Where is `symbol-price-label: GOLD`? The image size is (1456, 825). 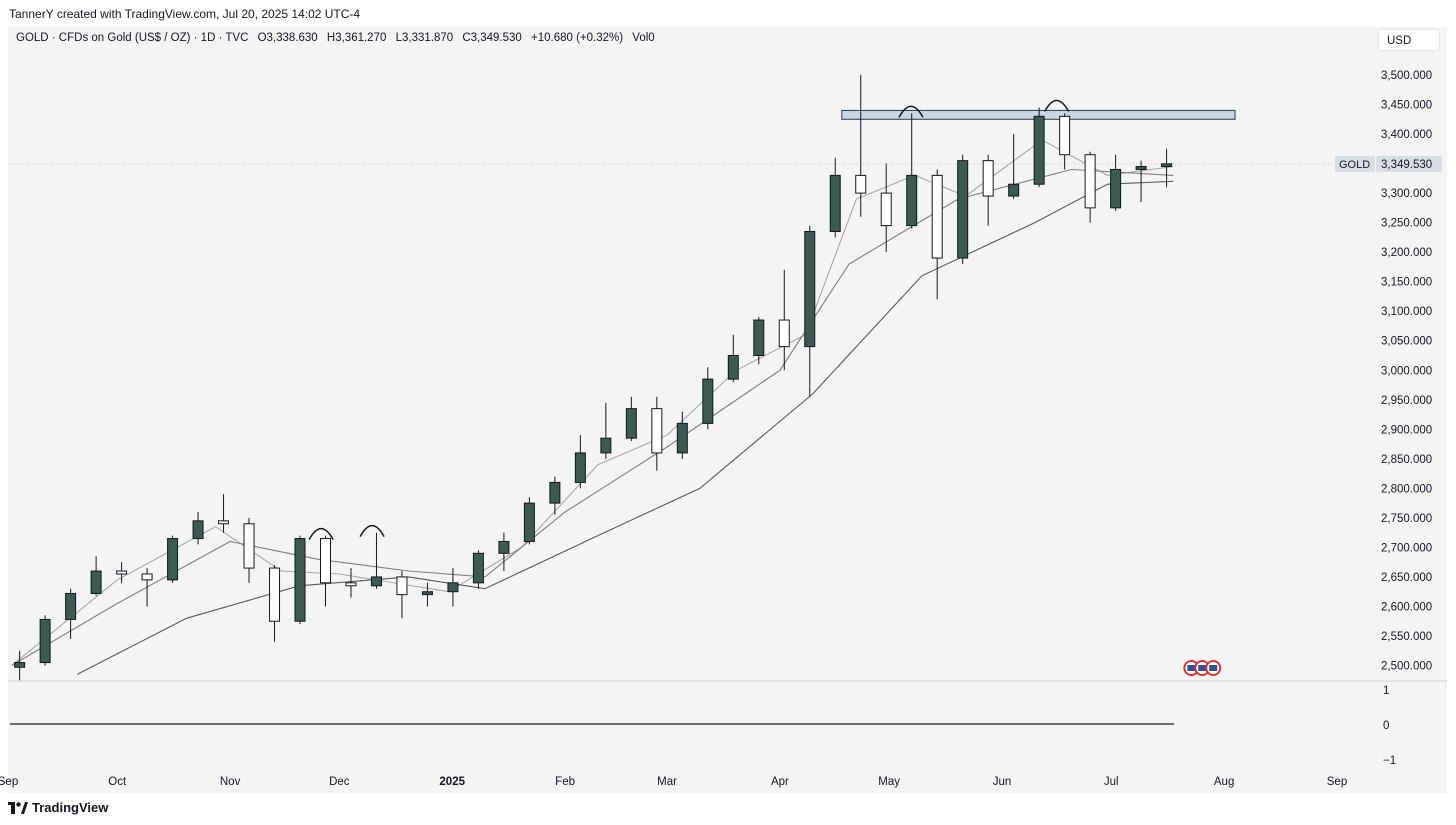
symbol-price-label: GOLD is located at coordinates (1354, 165).